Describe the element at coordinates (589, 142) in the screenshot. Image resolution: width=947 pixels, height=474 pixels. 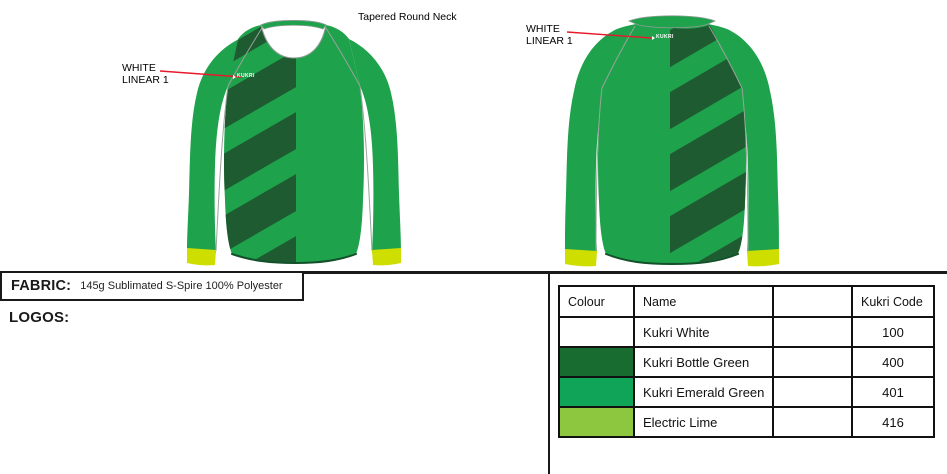
I see `back-left-sleeve` at that location.